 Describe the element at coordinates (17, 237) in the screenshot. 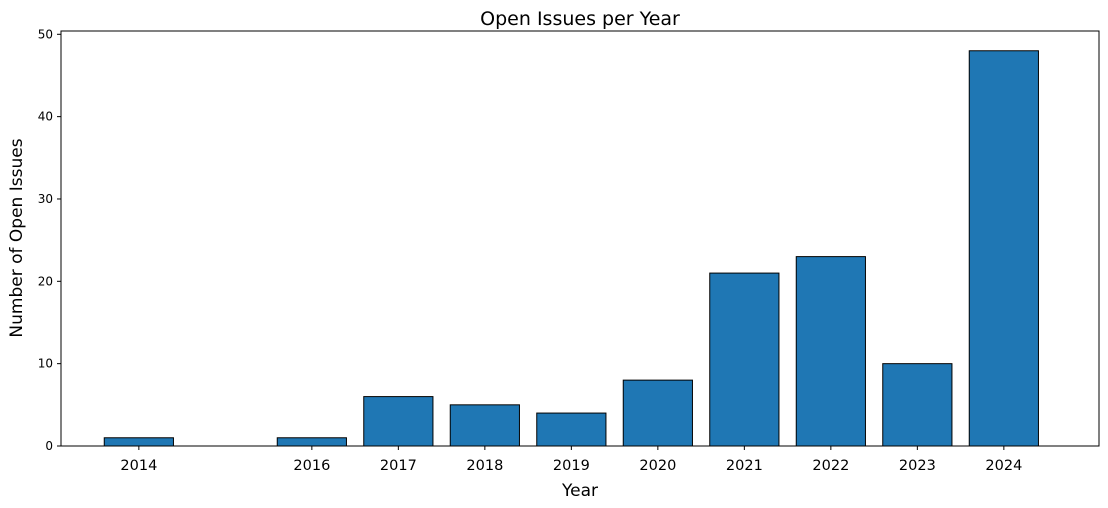

I see `y-axis-label: Number of Open Issues` at that location.